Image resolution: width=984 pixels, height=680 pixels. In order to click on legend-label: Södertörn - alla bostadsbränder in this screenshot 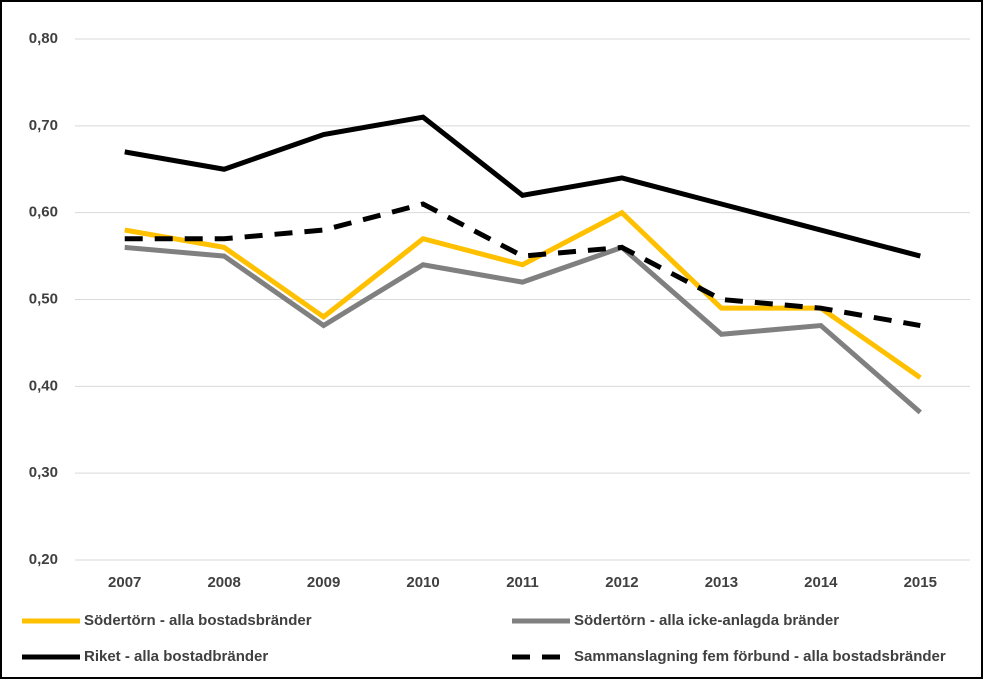, I will do `click(198, 620)`.